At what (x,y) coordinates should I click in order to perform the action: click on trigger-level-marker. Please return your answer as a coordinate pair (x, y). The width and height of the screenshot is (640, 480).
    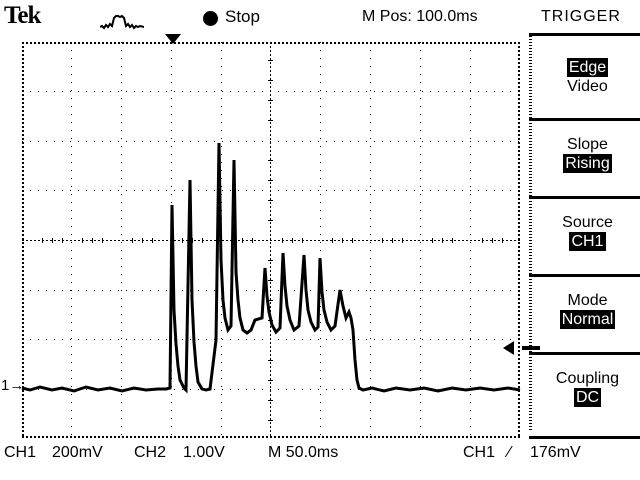
    Looking at the image, I should click on (508, 348).